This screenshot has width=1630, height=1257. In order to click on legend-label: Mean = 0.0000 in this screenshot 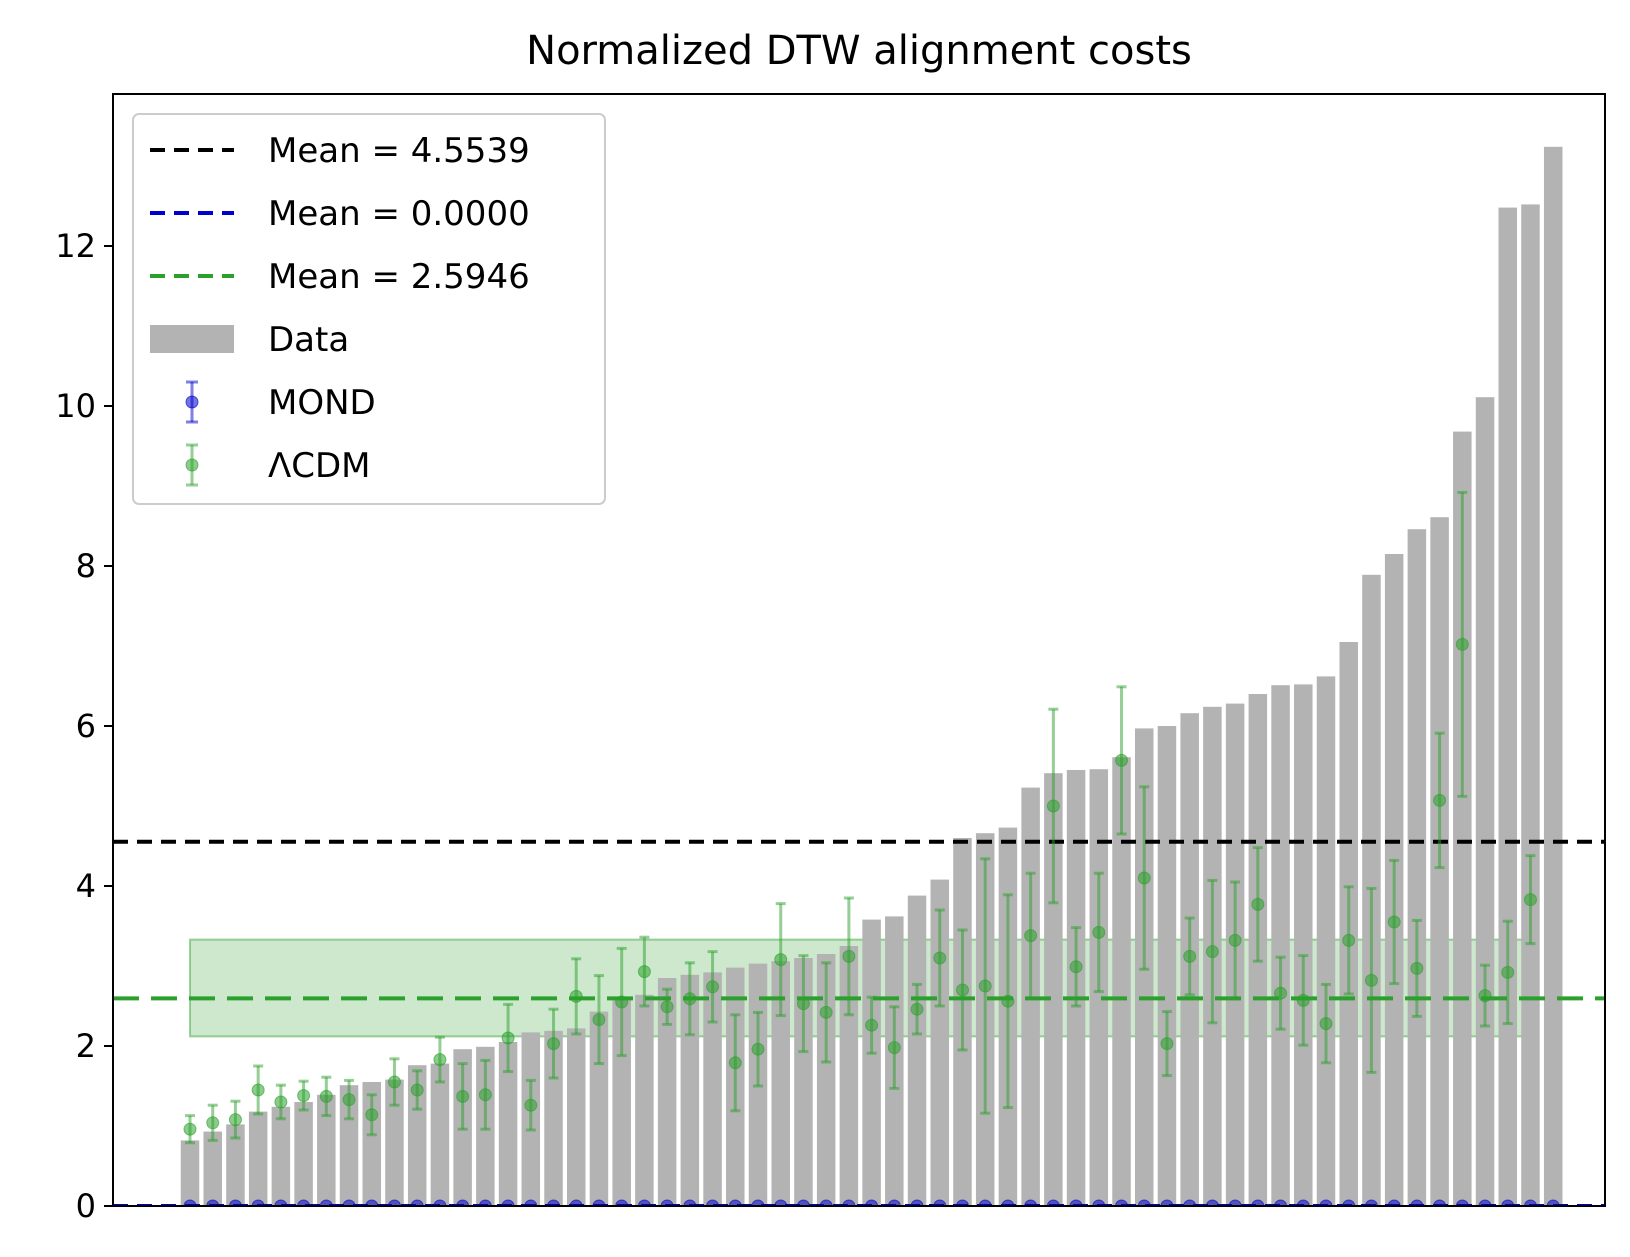, I will do `click(399, 214)`.